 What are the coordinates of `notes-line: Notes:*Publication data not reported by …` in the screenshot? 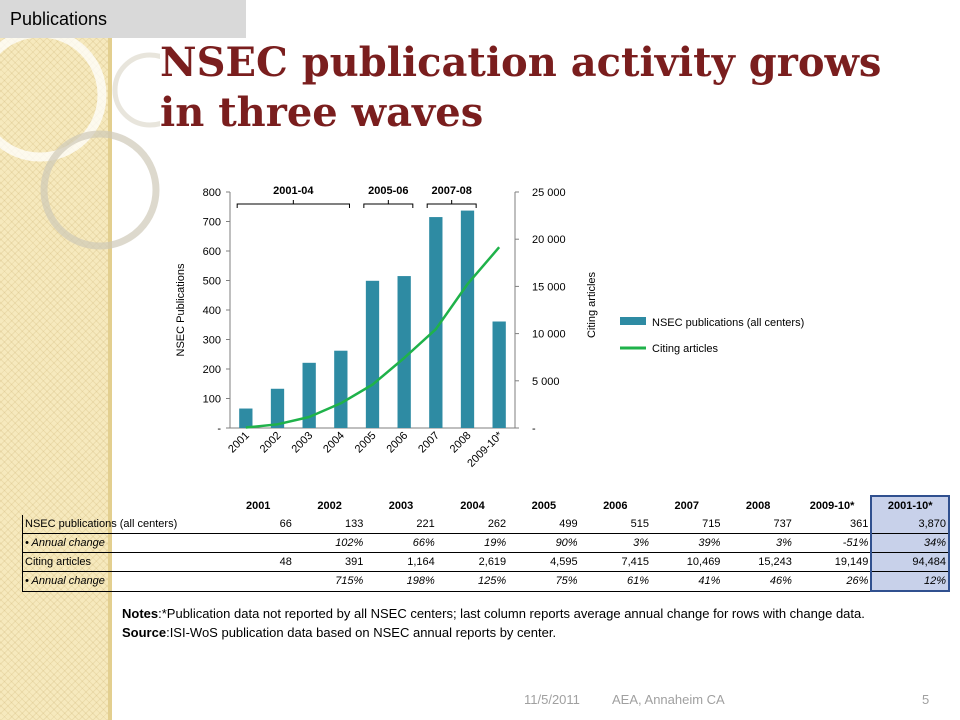 It's located at (531, 613).